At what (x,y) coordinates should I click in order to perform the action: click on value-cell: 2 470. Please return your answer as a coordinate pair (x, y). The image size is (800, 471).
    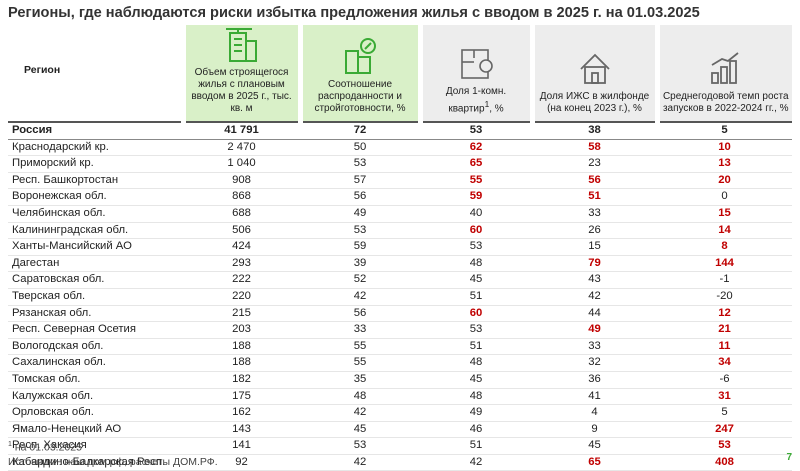
    Looking at the image, I should click on (241, 148).